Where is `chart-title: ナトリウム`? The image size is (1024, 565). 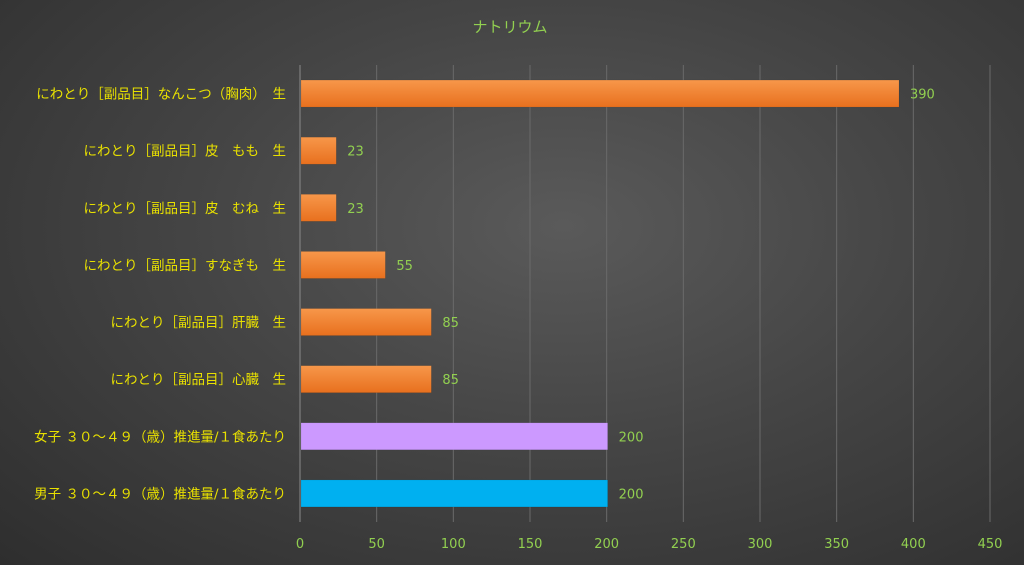
chart-title: ナトリウム is located at coordinates (509, 27).